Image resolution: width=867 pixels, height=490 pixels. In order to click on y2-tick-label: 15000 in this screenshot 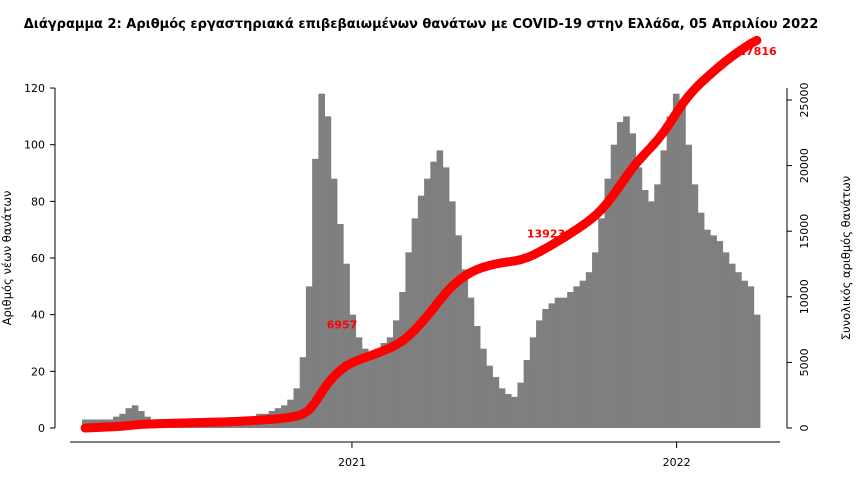, I will do `click(804, 231)`.